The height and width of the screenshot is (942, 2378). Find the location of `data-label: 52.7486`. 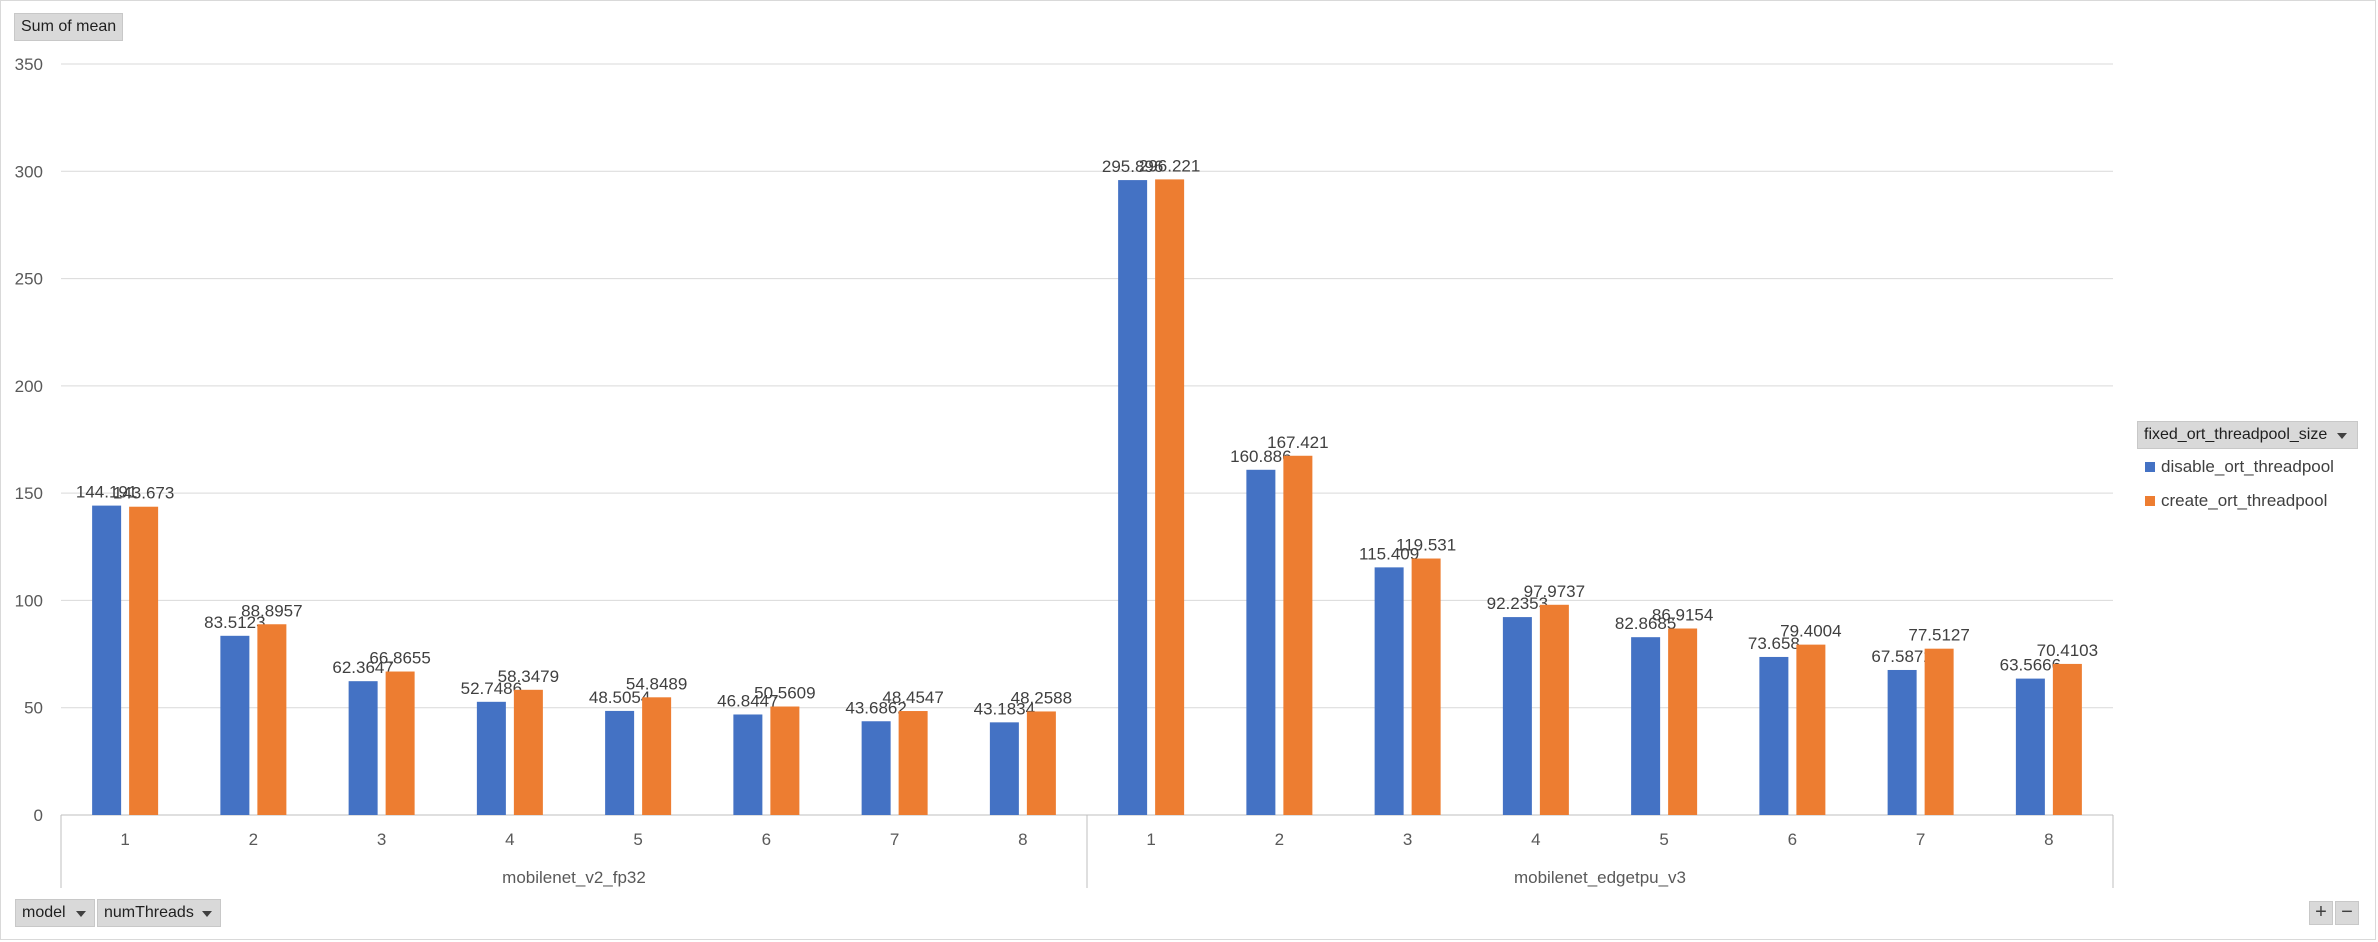

data-label: 52.7486 is located at coordinates (491, 688).